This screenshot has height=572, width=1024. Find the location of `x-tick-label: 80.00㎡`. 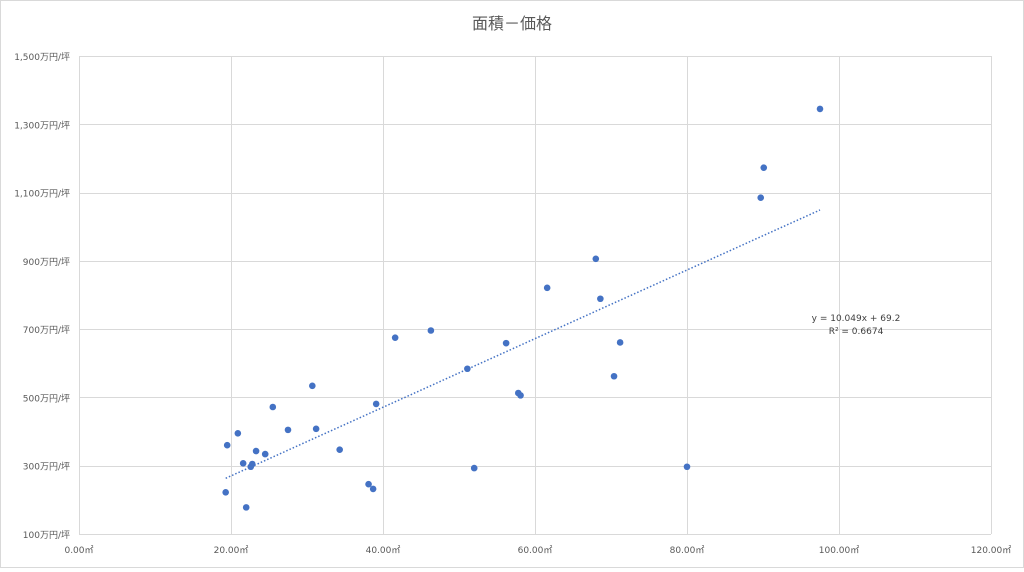

x-tick-label: 80.00㎡ is located at coordinates (687, 550).